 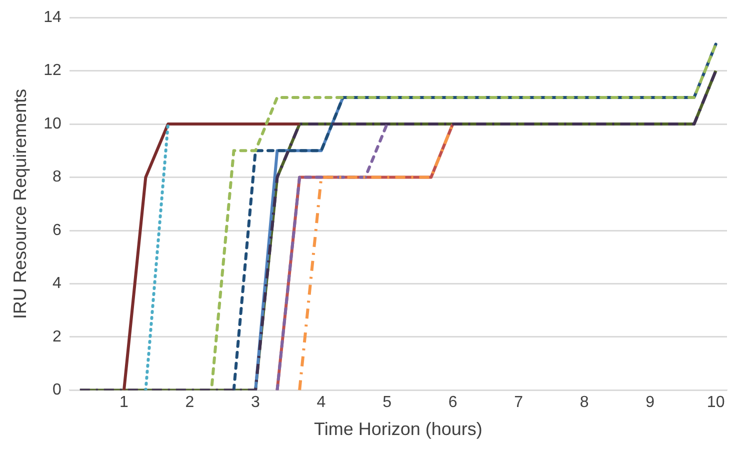 I want to click on x-tick-label: 7, so click(x=519, y=403).